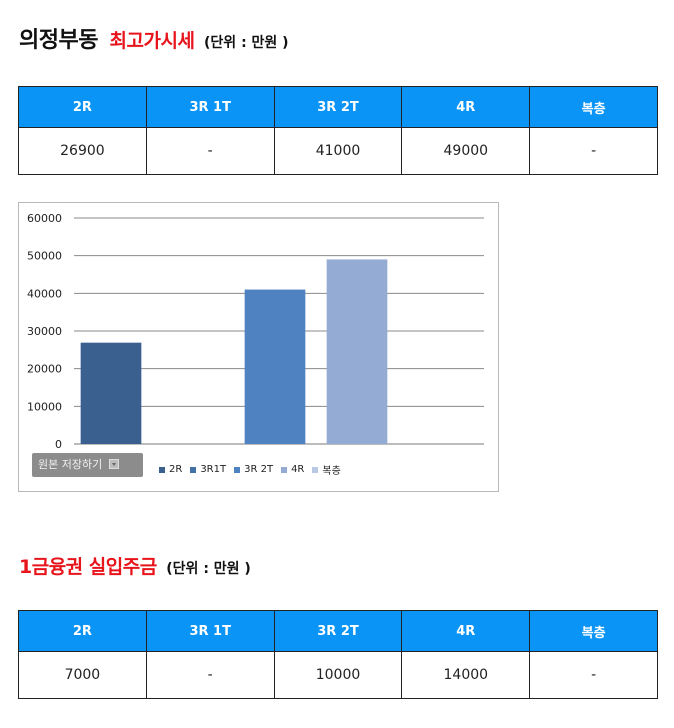 The height and width of the screenshot is (728, 674). Describe the element at coordinates (82, 151) in the screenshot. I see `value-cell: 26900` at that location.